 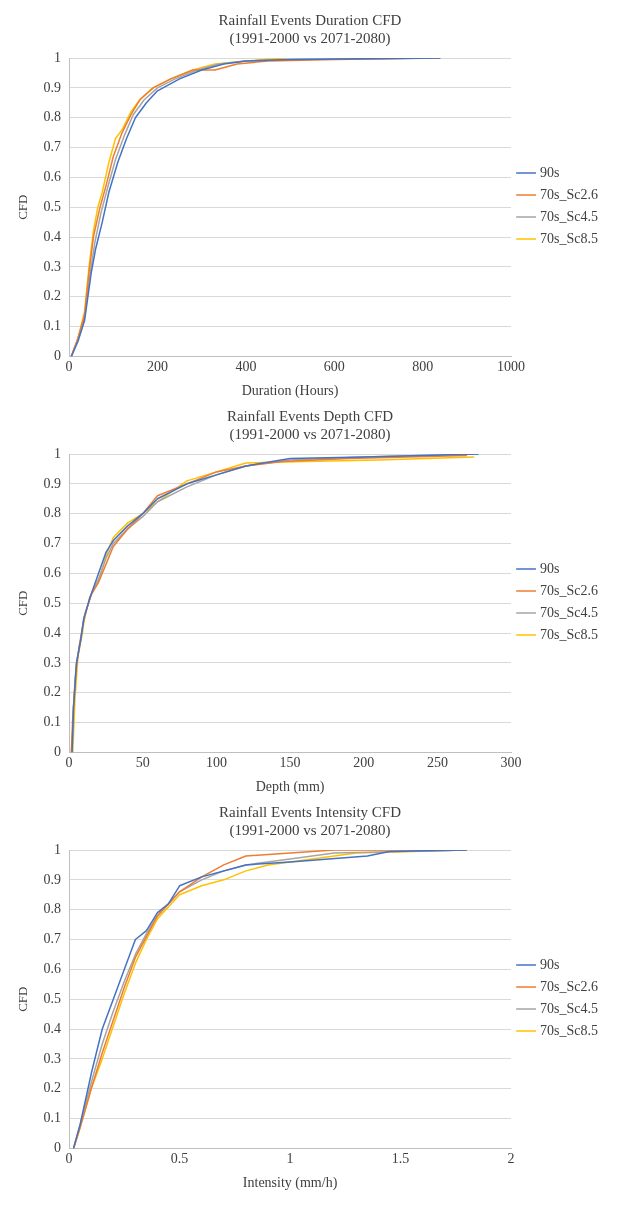 I want to click on chart-title: Rainfall Events Depth CFD, so click(x=310, y=415).